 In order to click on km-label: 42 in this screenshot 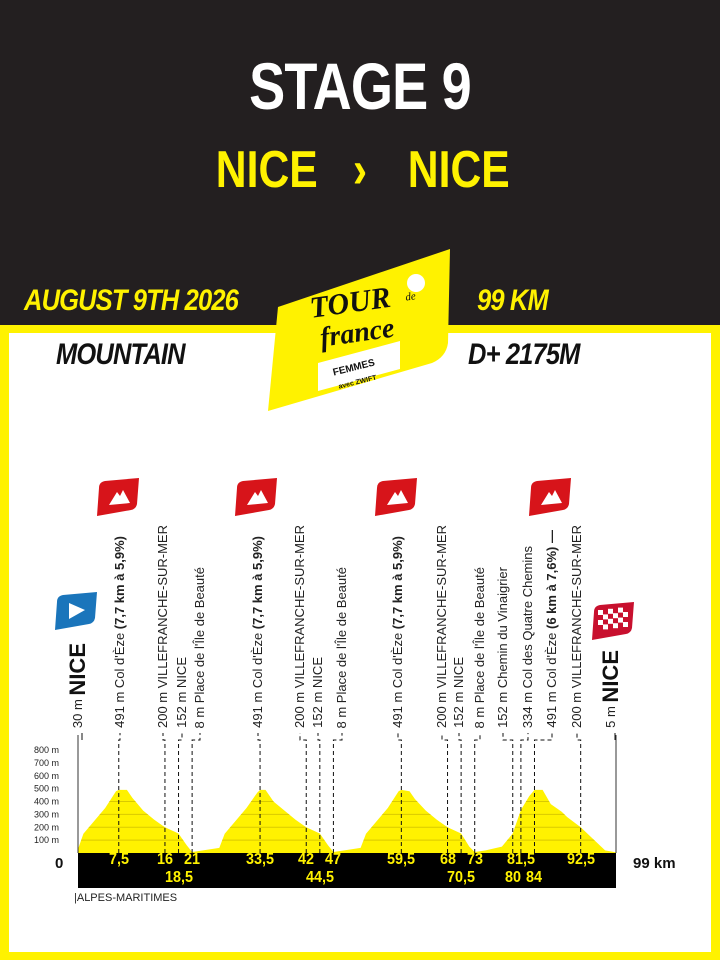, I will do `click(306, 859)`.